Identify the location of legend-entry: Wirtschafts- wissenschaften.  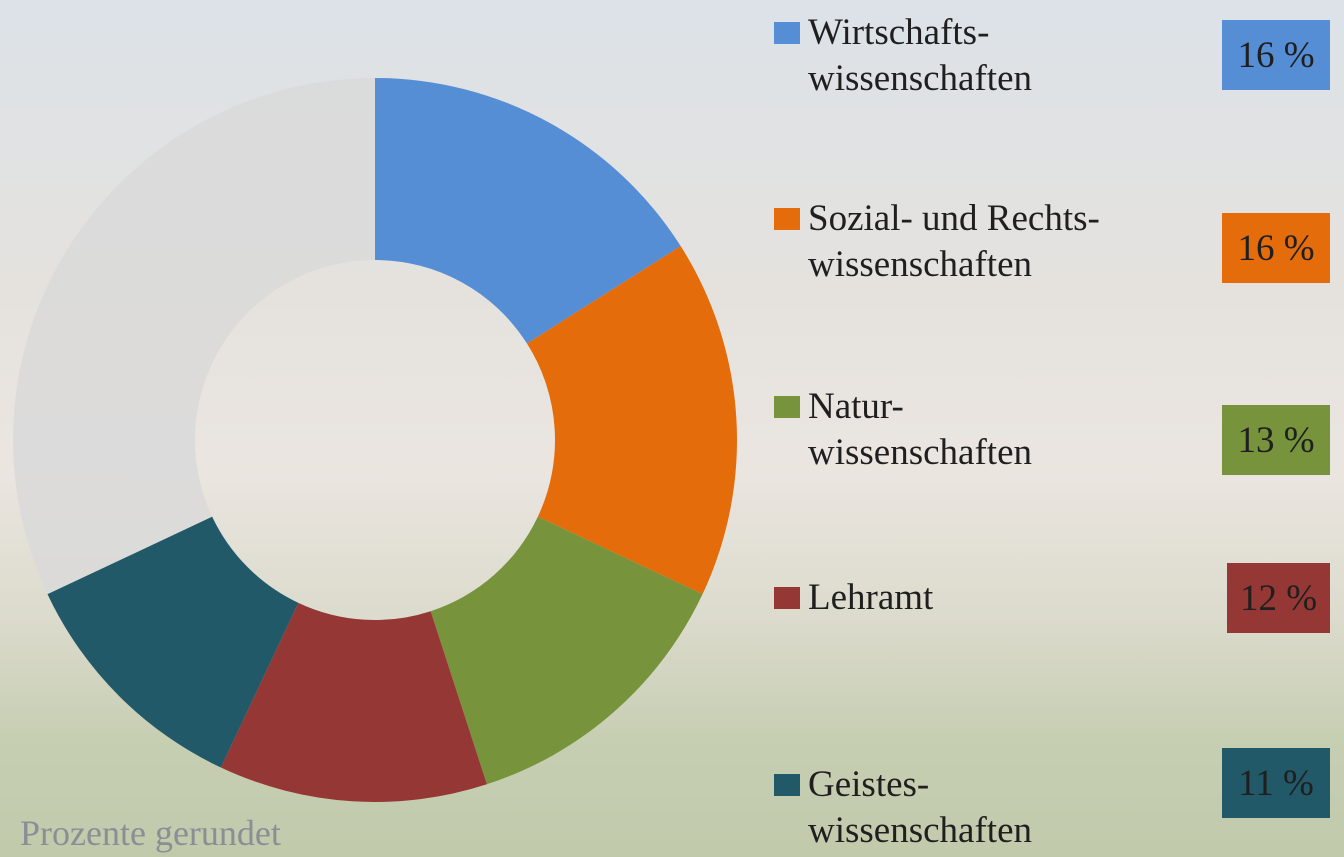
(903, 56).